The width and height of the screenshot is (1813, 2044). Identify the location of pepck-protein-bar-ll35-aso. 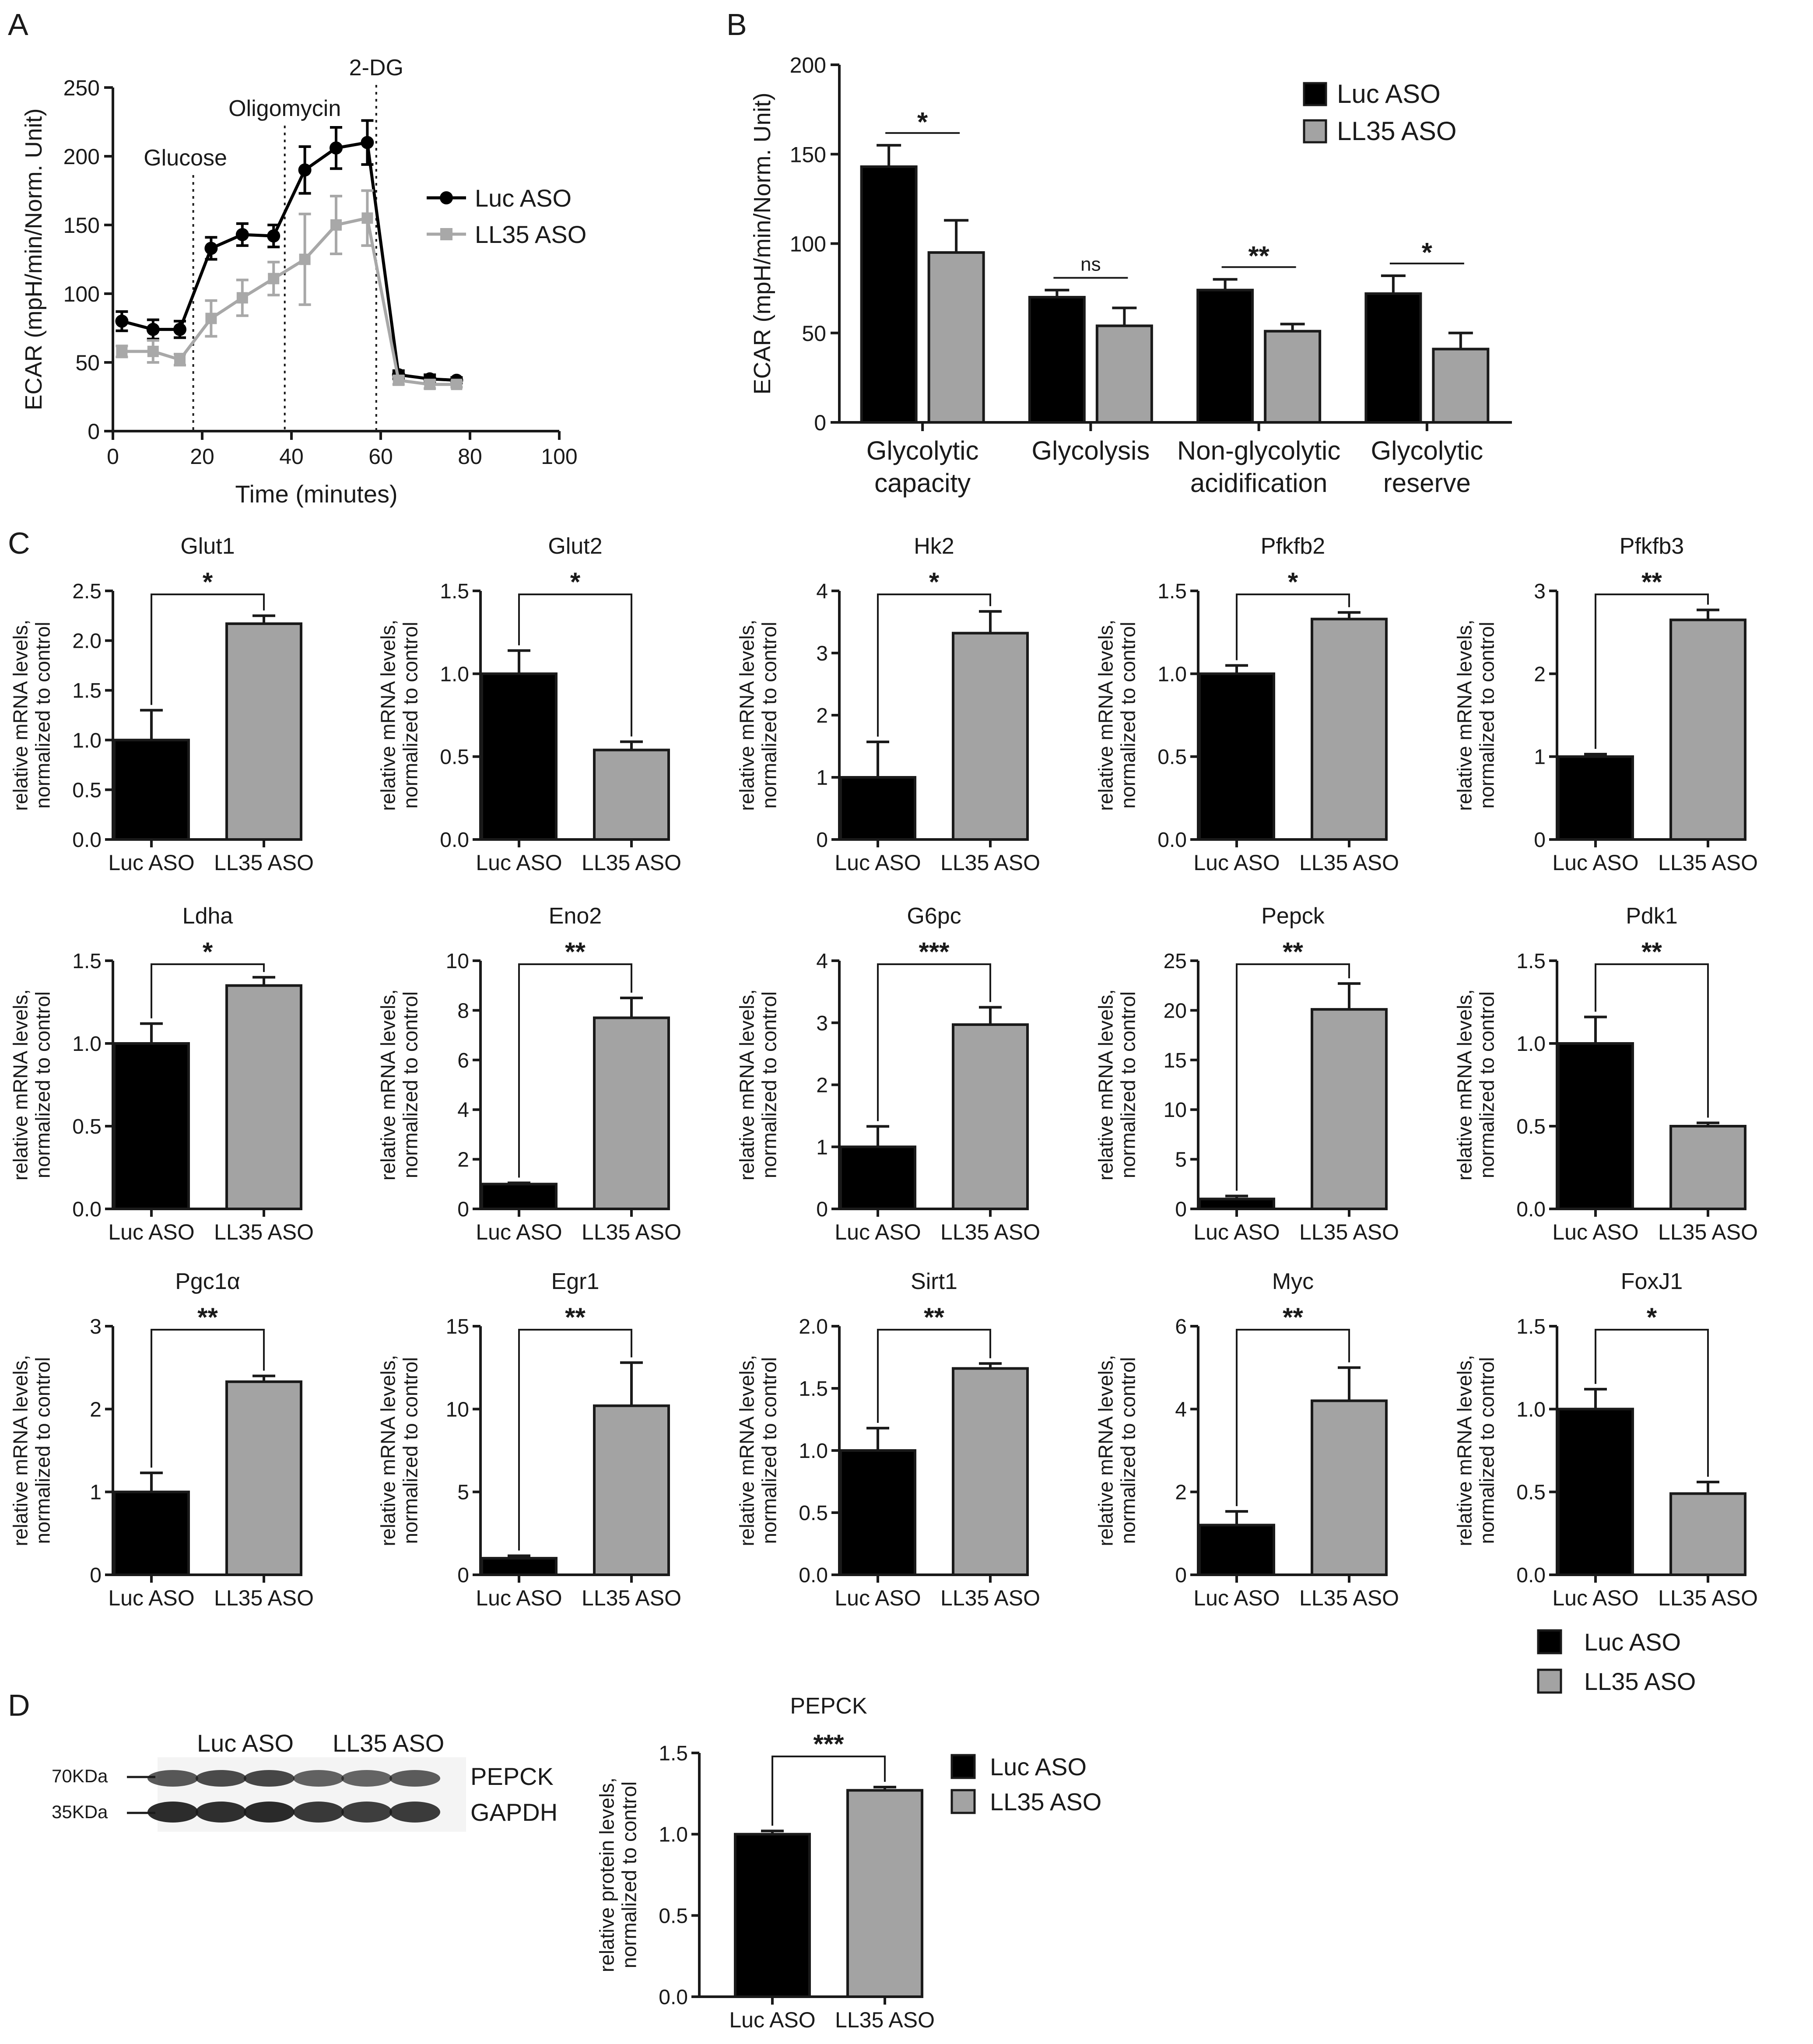
(884, 1893).